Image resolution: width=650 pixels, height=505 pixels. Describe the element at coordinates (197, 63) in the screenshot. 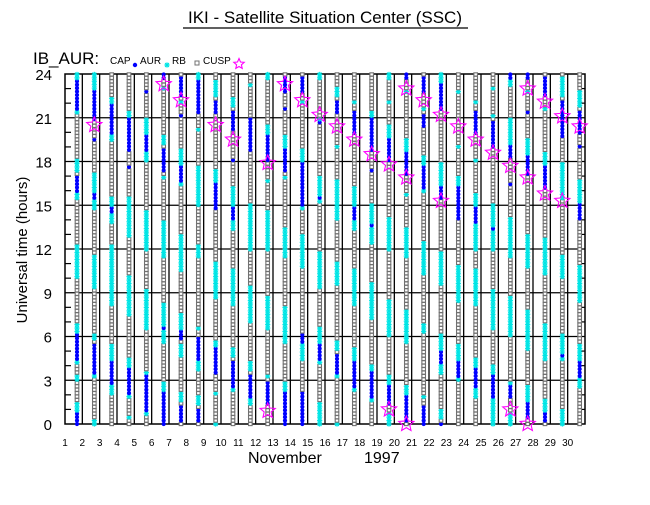

I see `legend-marker-rb` at that location.